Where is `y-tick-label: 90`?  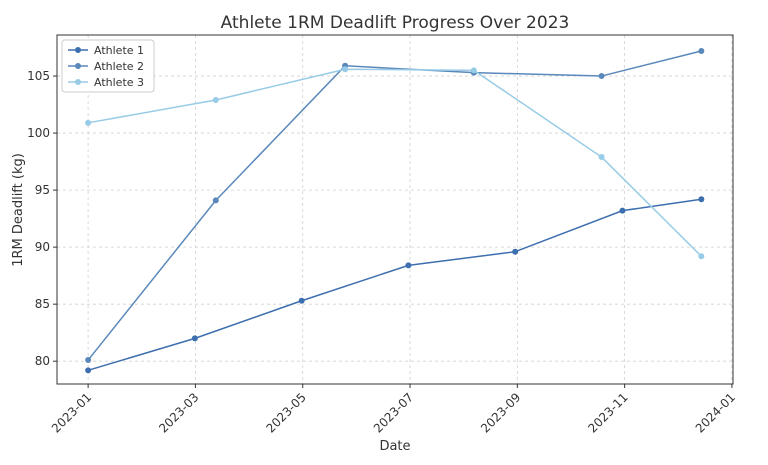 y-tick-label: 90 is located at coordinates (42, 247).